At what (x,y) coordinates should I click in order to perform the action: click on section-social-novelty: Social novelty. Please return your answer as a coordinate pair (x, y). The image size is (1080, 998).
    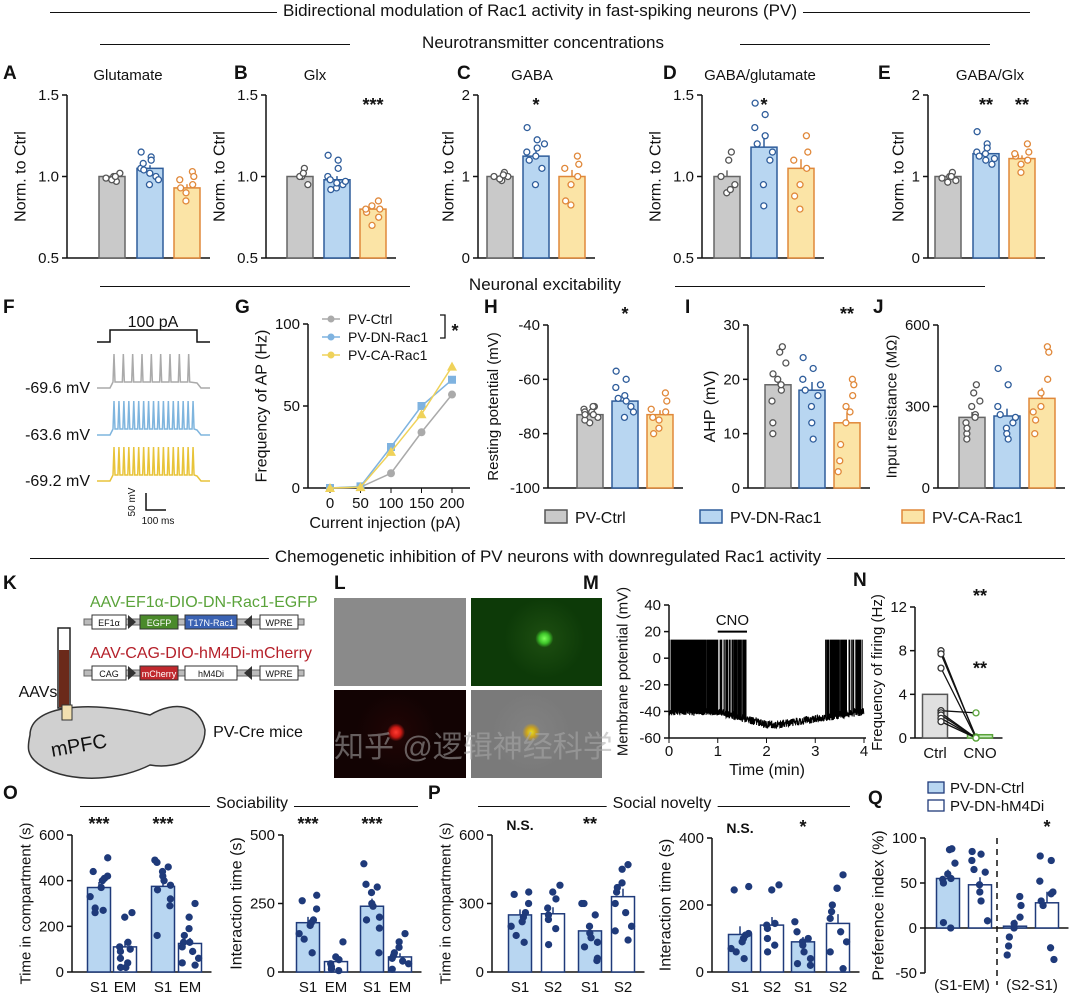
    Looking at the image, I should click on (662, 804).